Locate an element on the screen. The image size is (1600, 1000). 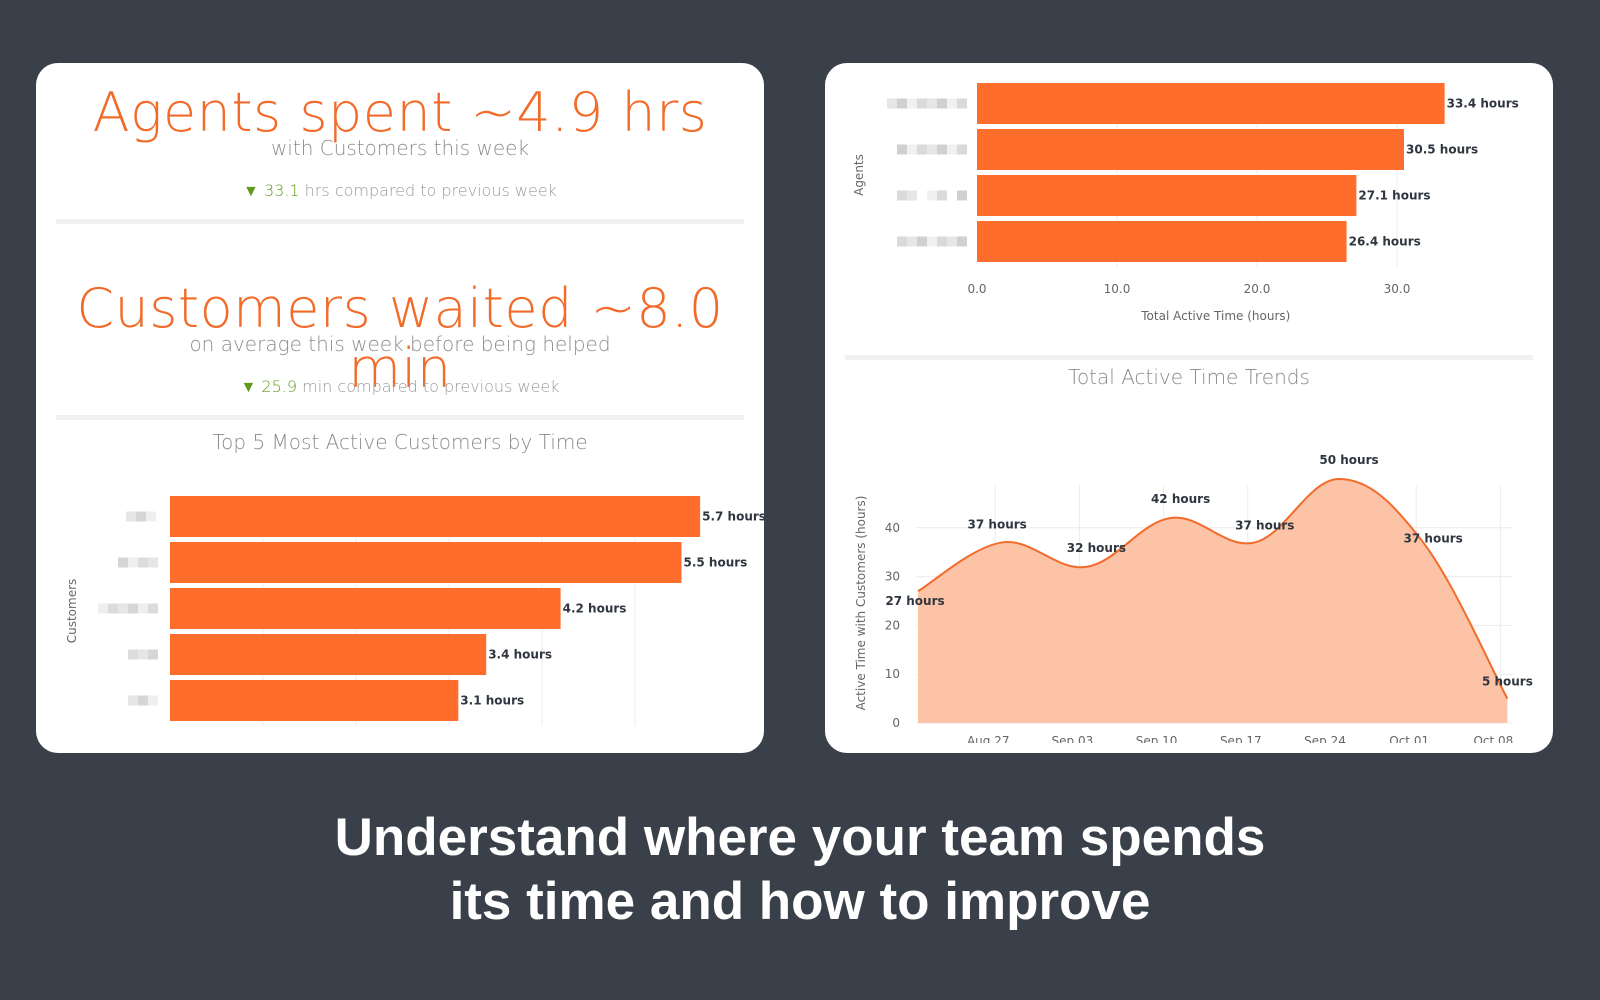
wait-comparison: ▼ 25.9 min compared to previous week is located at coordinates (400, 387).